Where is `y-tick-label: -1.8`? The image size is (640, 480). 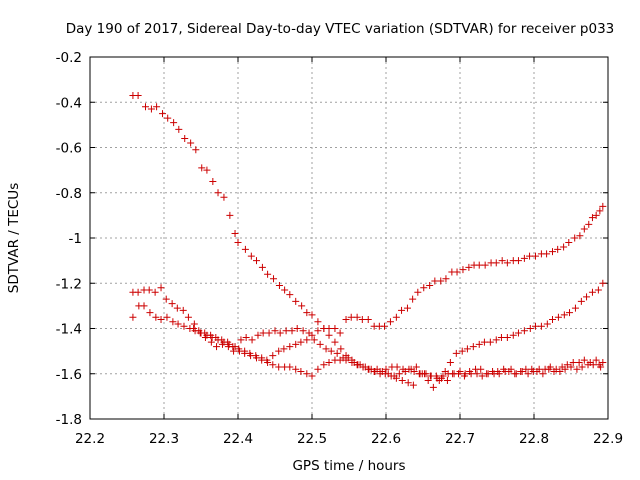 y-tick-label: -1.8 is located at coordinates (69, 420).